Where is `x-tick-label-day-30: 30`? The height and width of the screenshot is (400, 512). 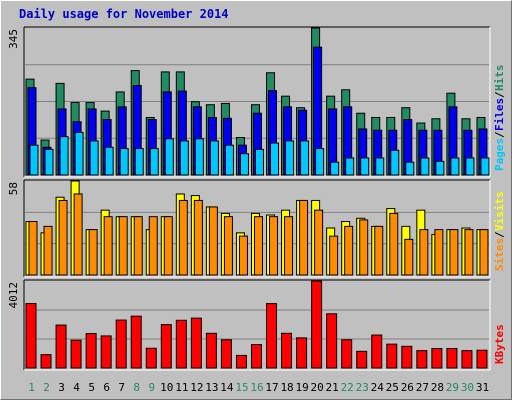 x-tick-label-day-30: 30 is located at coordinates (467, 387).